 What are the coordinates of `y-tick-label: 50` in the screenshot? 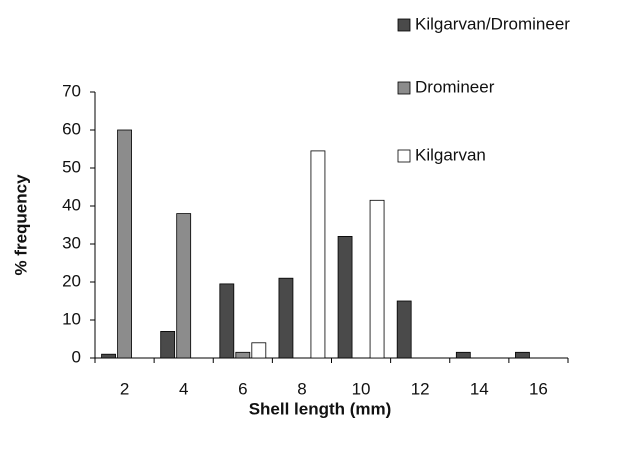 It's located at (71, 166).